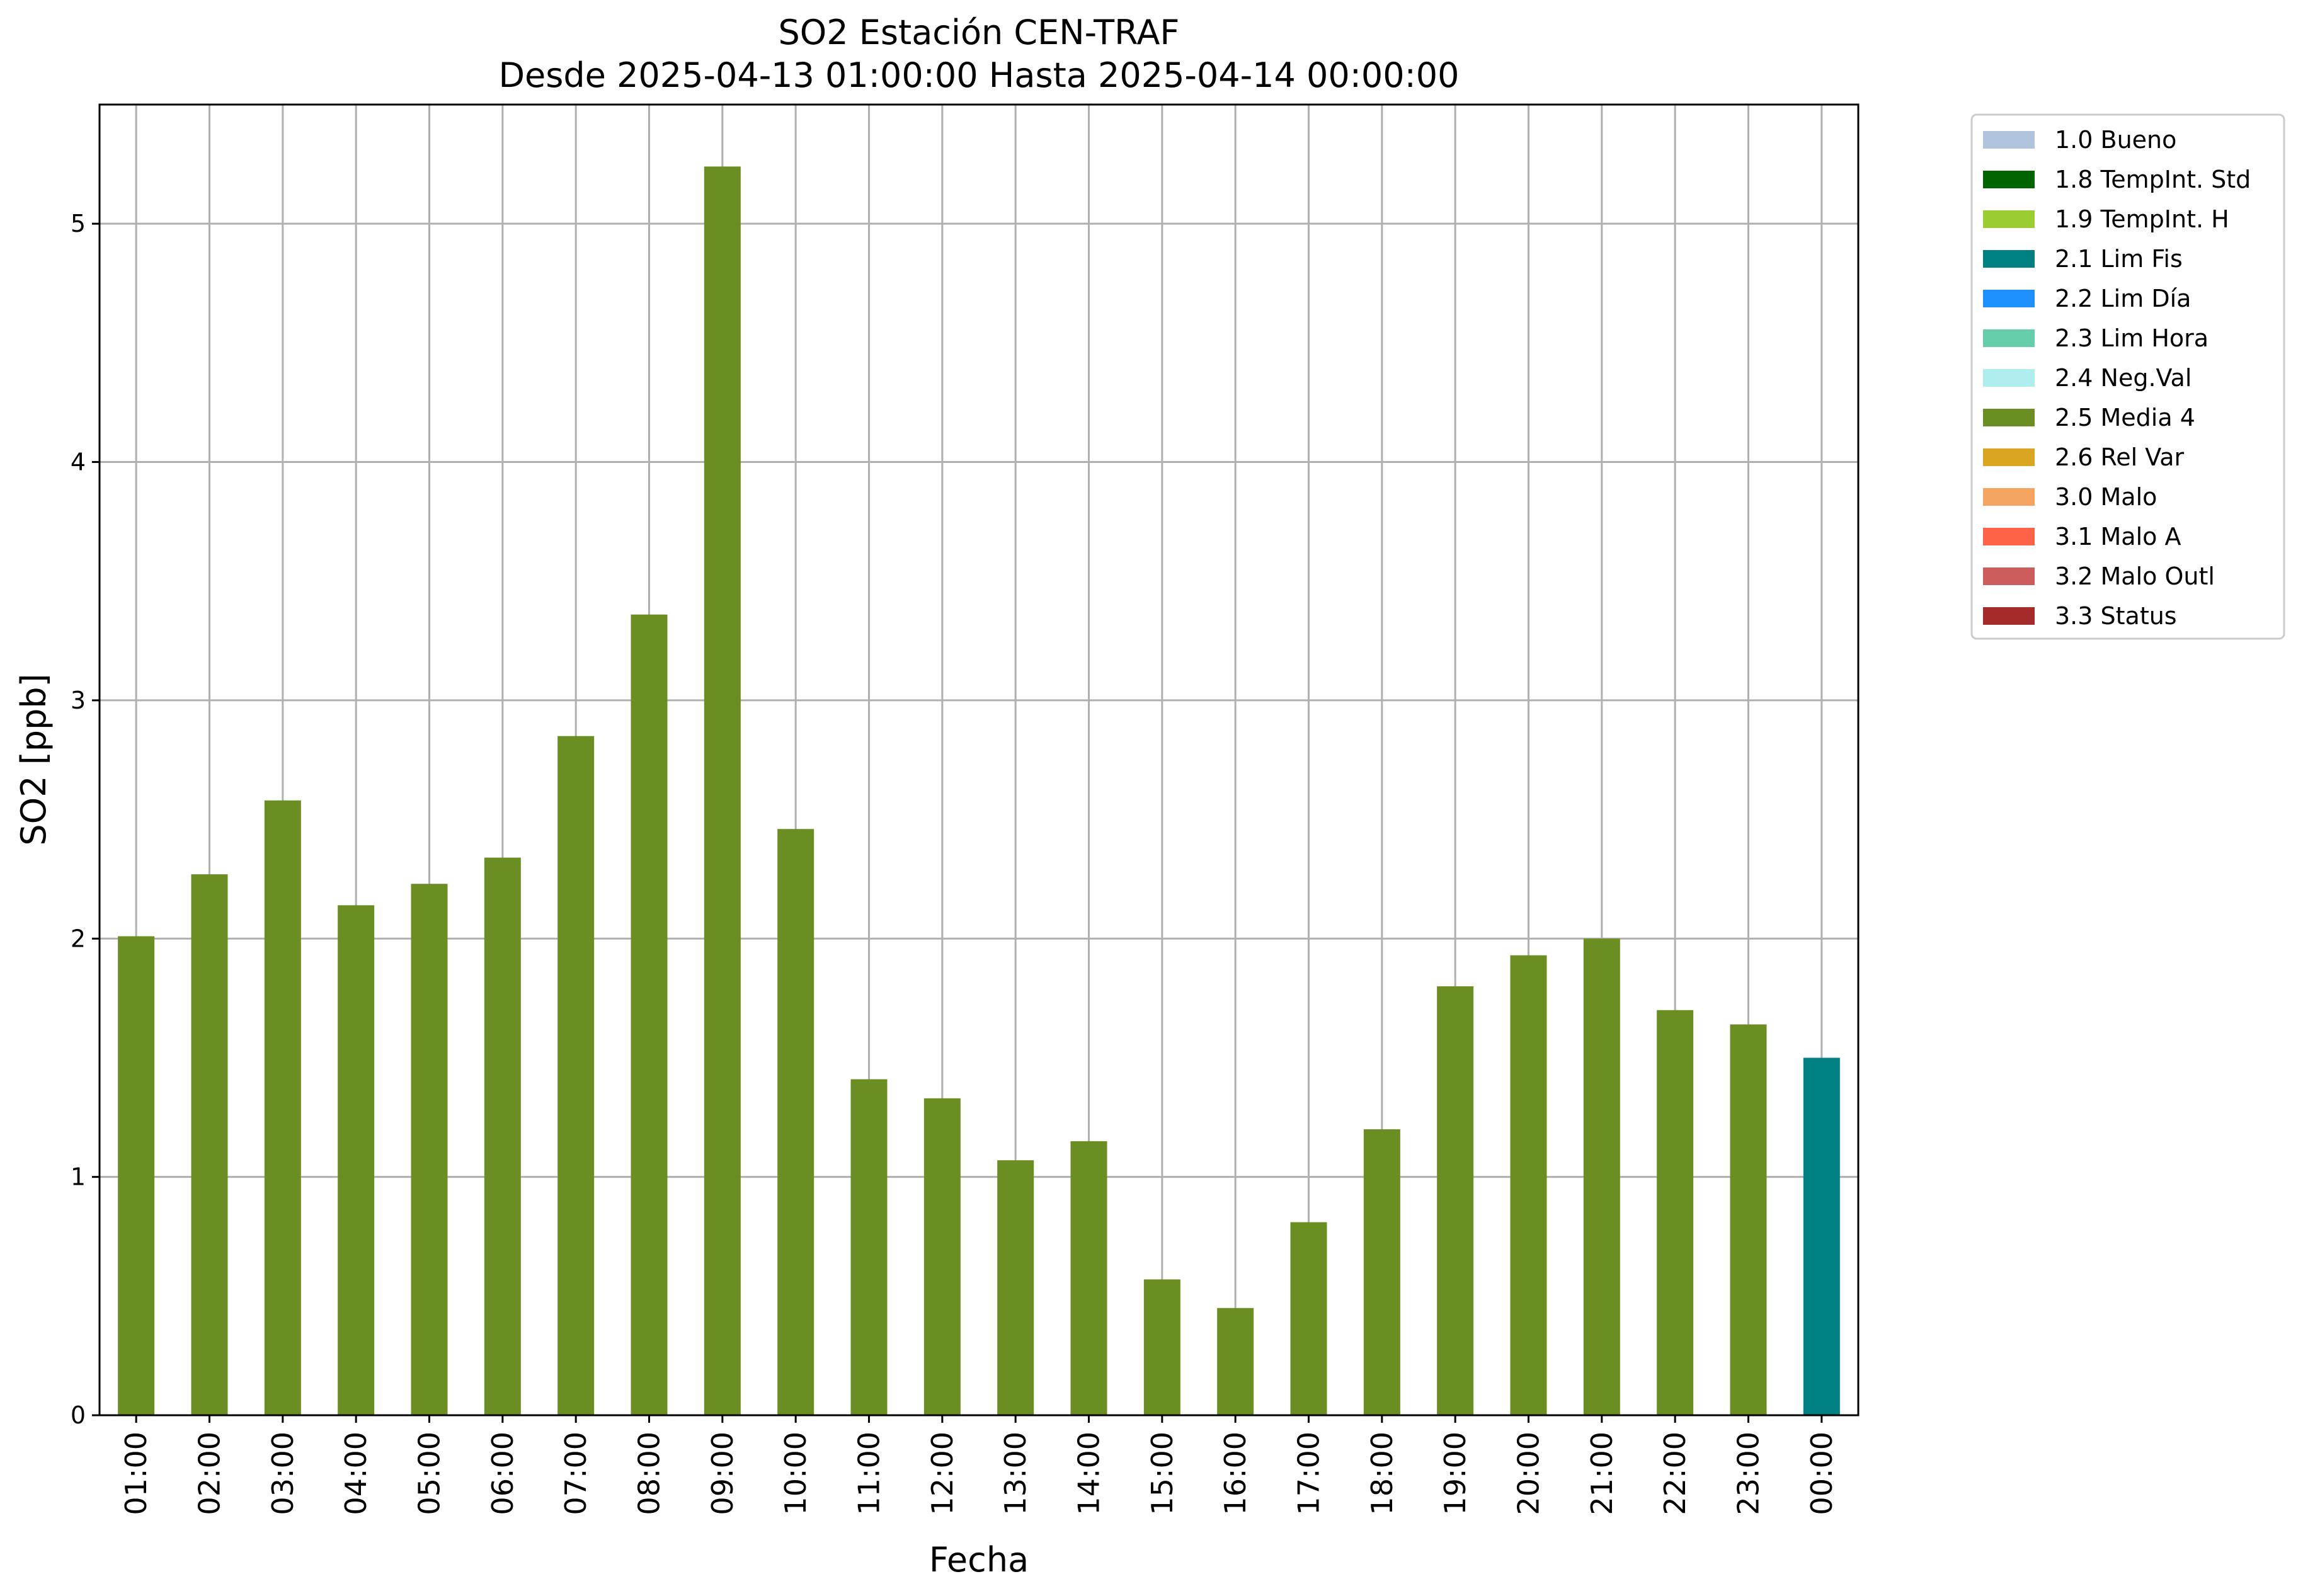 Image resolution: width=2303 pixels, height=1596 pixels. What do you see at coordinates (79, 1177) in the screenshot?
I see `y-tick-label: 1` at bounding box center [79, 1177].